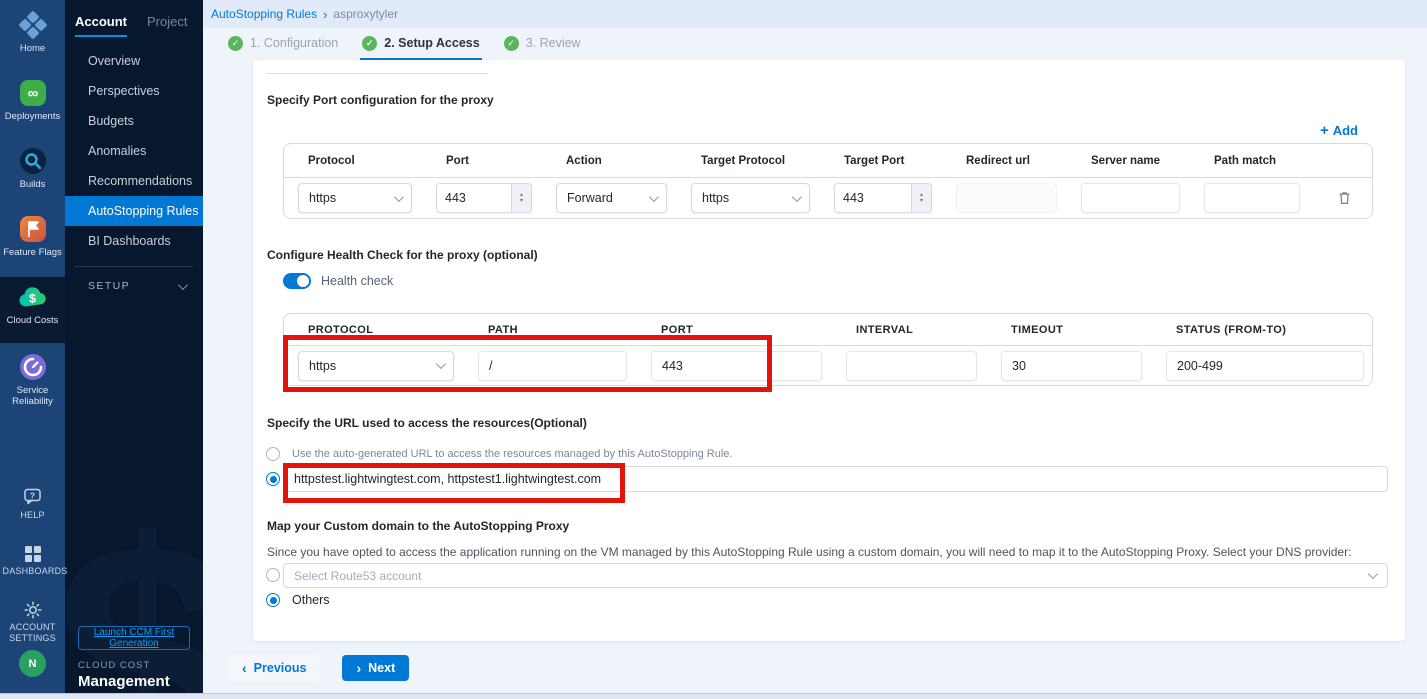 The width and height of the screenshot is (1427, 699). I want to click on custom-url-input, so click(835, 479).